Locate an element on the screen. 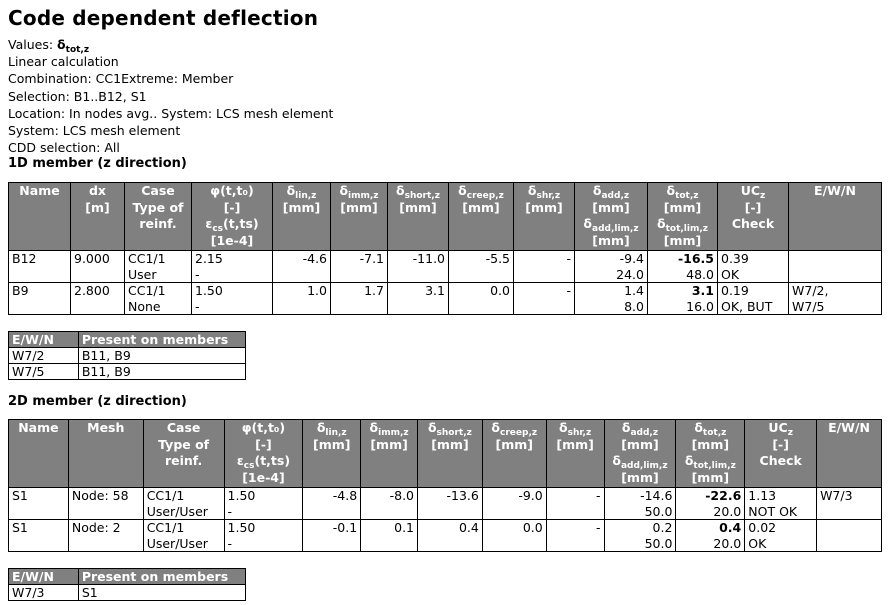 The image size is (890, 605). cell-tot: -16.5 48.0 is located at coordinates (682, 266).